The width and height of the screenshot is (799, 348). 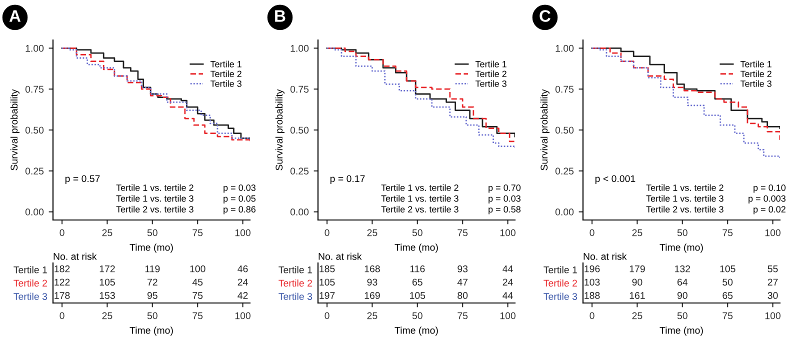 I want to click on annotation: p = 0.86, so click(x=240, y=210).